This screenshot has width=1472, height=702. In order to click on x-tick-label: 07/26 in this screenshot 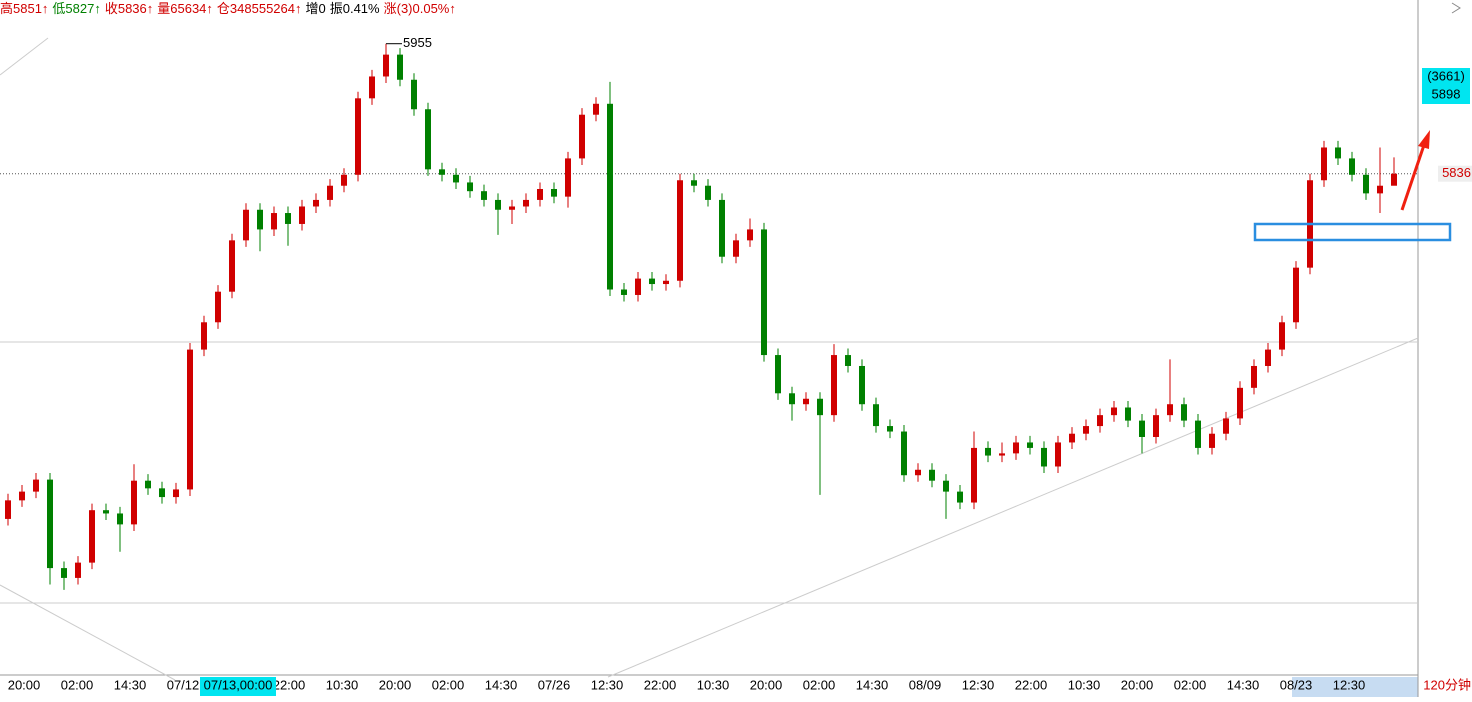, I will do `click(554, 684)`.